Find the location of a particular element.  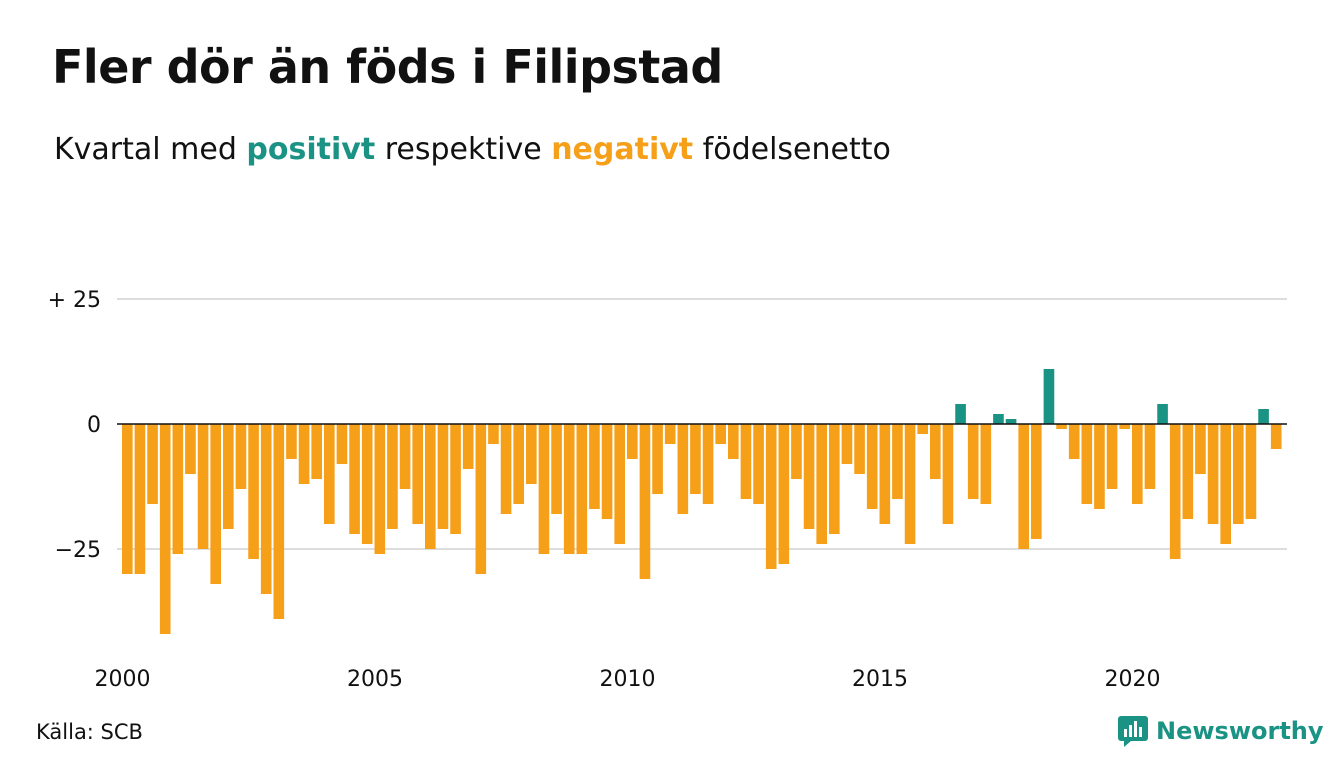

source-note: Källa: SCB is located at coordinates (89, 732).